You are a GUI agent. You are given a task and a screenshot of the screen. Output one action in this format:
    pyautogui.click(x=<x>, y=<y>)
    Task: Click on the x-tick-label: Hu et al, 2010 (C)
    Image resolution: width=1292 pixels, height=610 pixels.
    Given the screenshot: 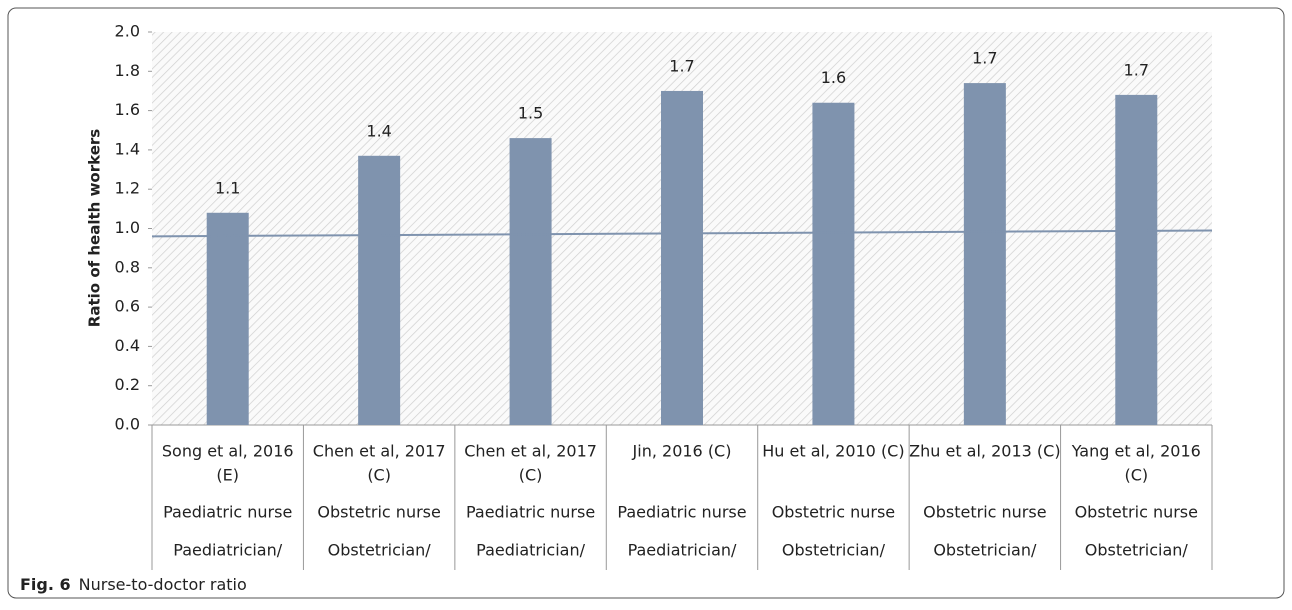 What is the action you would take?
    pyautogui.click(x=833, y=451)
    